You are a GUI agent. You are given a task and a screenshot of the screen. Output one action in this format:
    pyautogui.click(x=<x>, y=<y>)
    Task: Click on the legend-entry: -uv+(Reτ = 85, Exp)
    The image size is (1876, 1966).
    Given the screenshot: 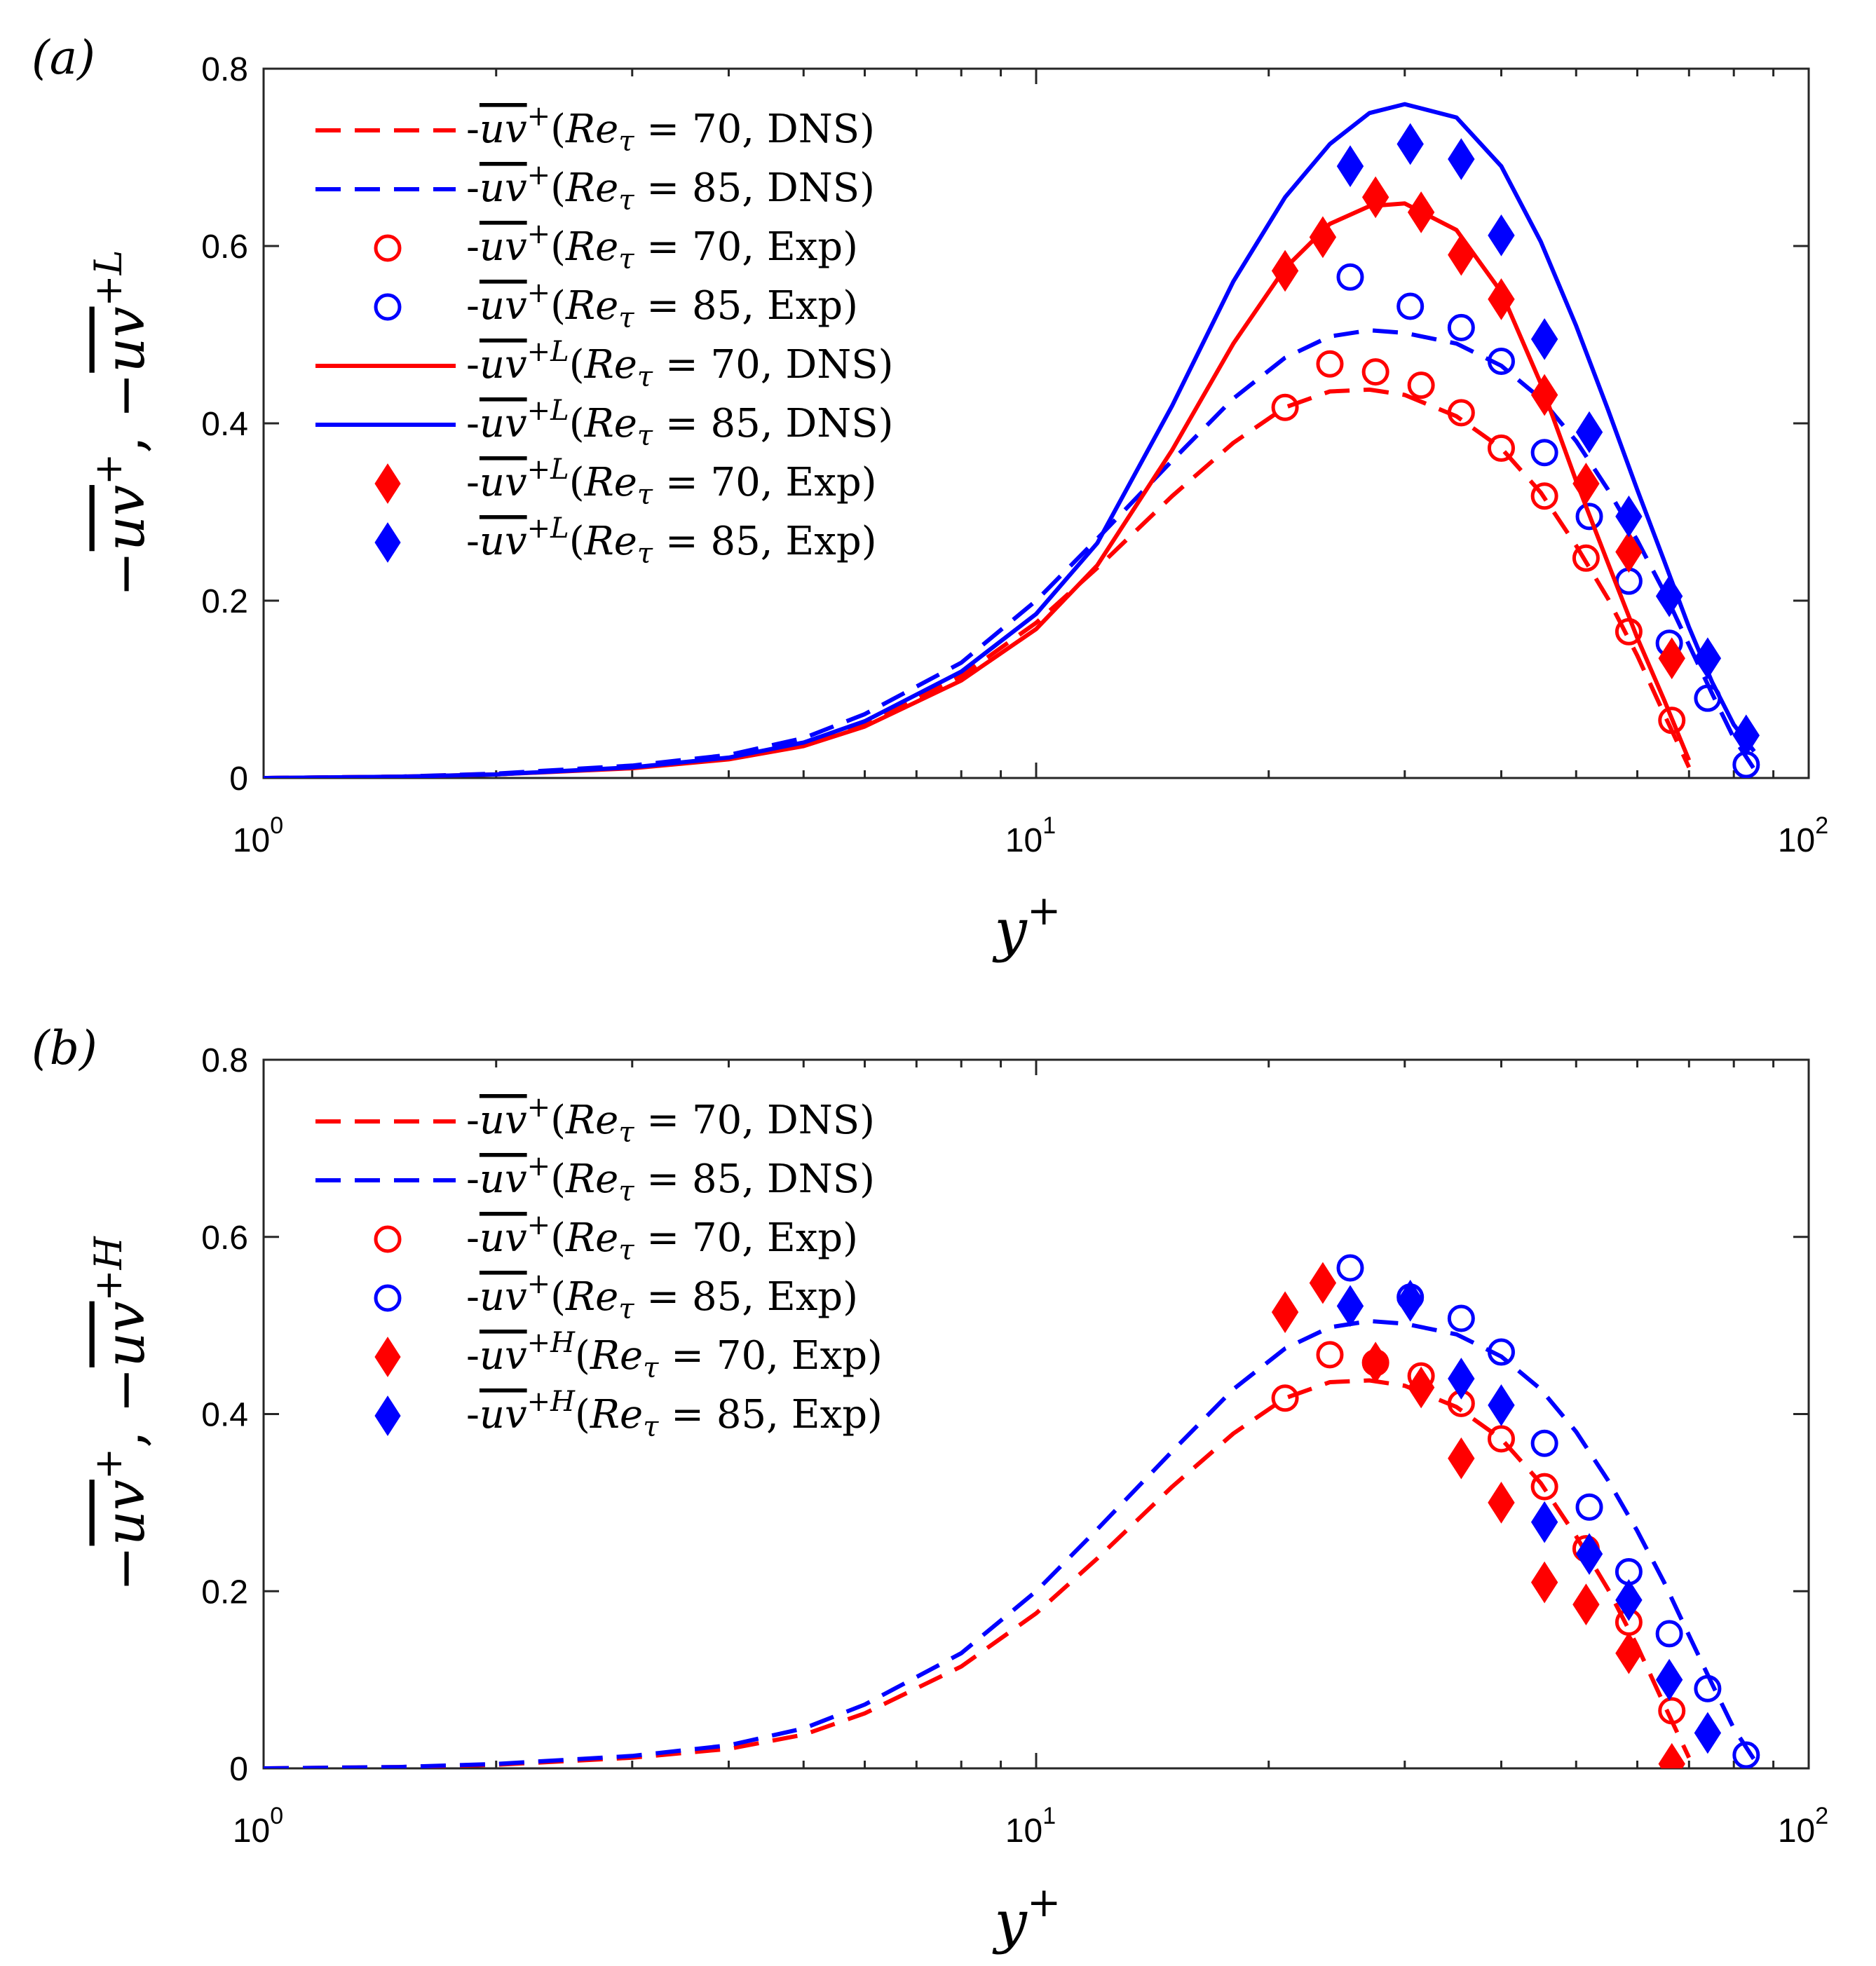 What is the action you would take?
    pyautogui.click(x=616, y=1296)
    